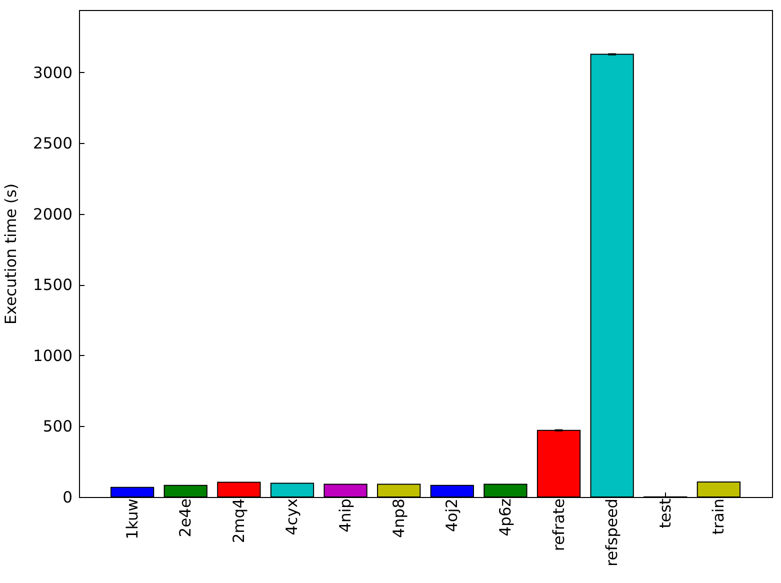  What do you see at coordinates (665, 513) in the screenshot?
I see `x-tick-label: test` at bounding box center [665, 513].